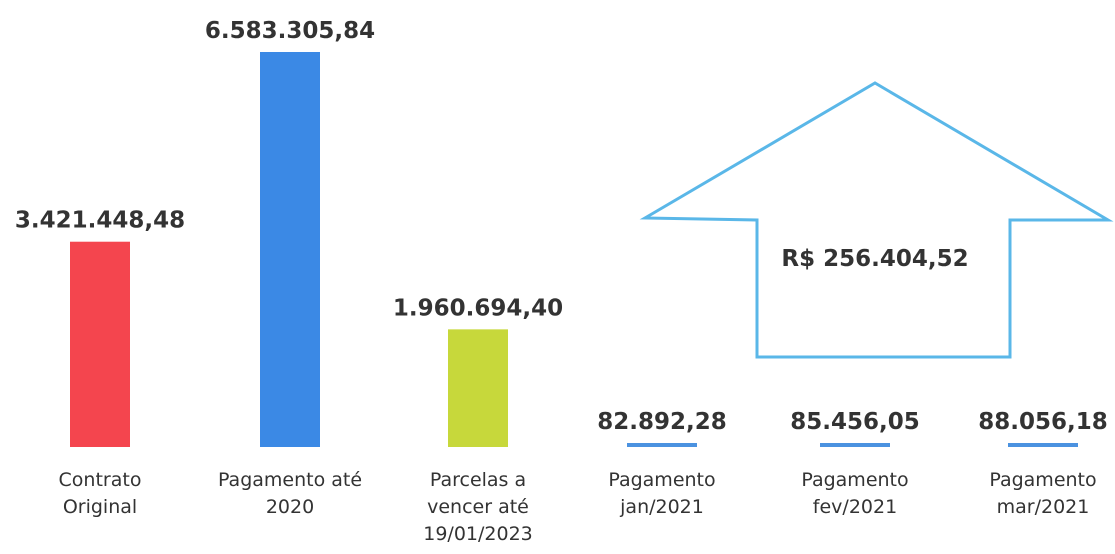 Image resolution: width=1115 pixels, height=554 pixels. Describe the element at coordinates (855, 493) in the screenshot. I see `category-label: Pagamento fev/2021` at that location.